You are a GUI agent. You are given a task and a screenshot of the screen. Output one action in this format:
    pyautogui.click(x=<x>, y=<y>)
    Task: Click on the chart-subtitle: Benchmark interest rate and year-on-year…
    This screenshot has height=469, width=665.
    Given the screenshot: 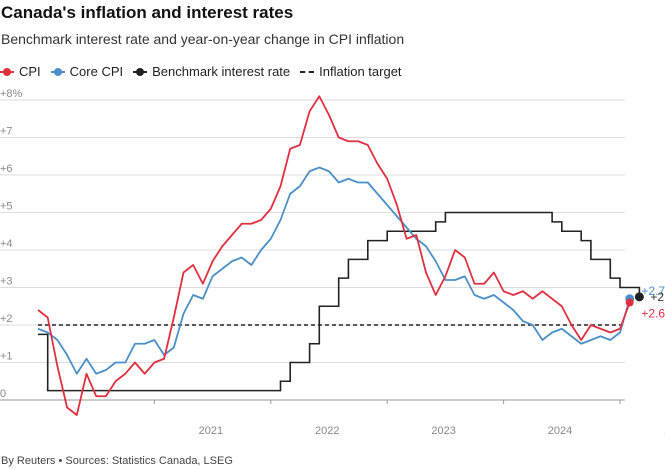 What is the action you would take?
    pyautogui.click(x=203, y=39)
    